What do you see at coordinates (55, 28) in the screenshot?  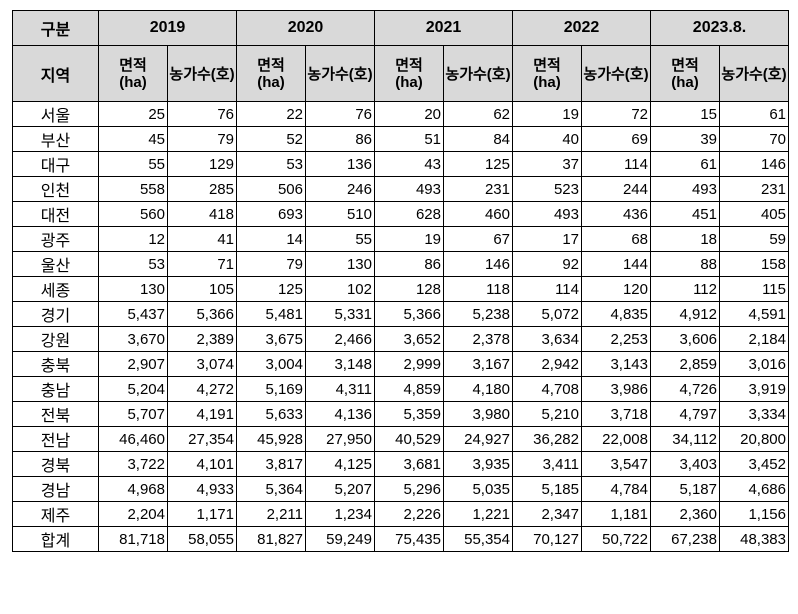 I see `category-header: 구분` at bounding box center [55, 28].